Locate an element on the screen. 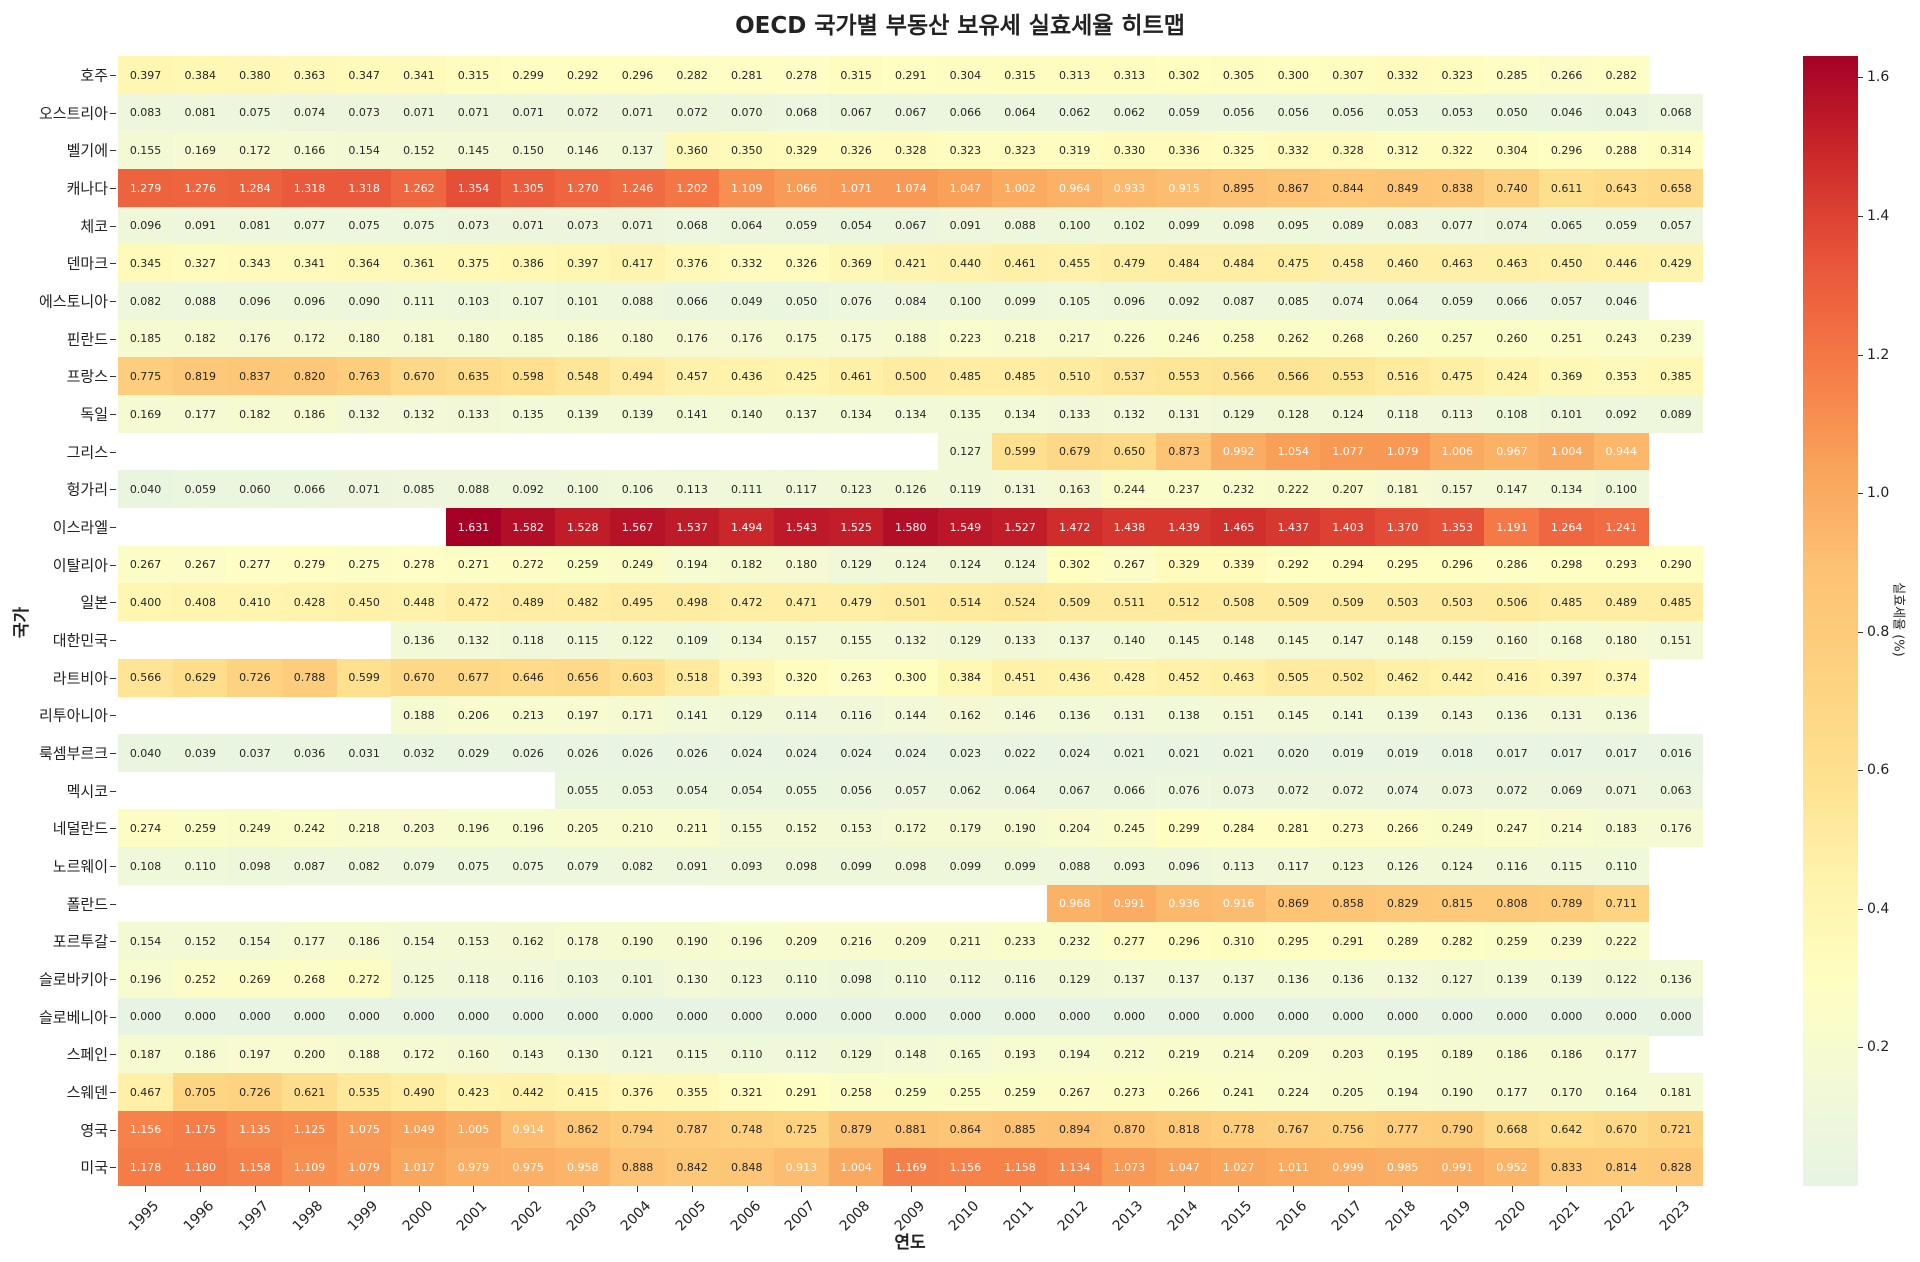  heatmap-cell: 0.787 is located at coordinates (692, 1129).